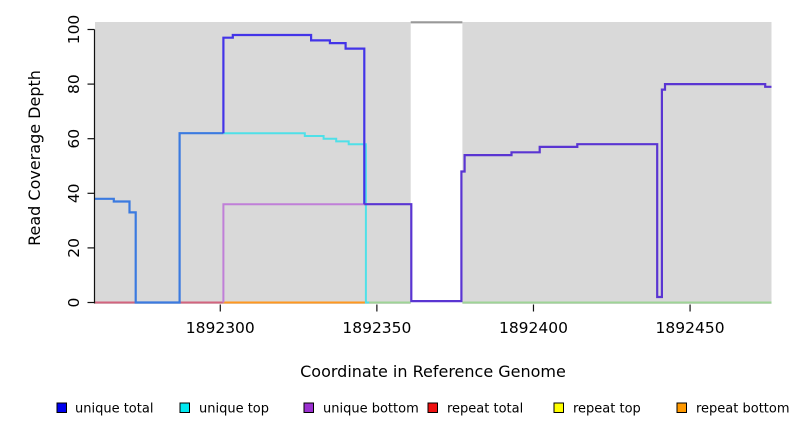  What do you see at coordinates (681, 407) in the screenshot?
I see `legend-swatch-repeat-bottom` at bounding box center [681, 407].